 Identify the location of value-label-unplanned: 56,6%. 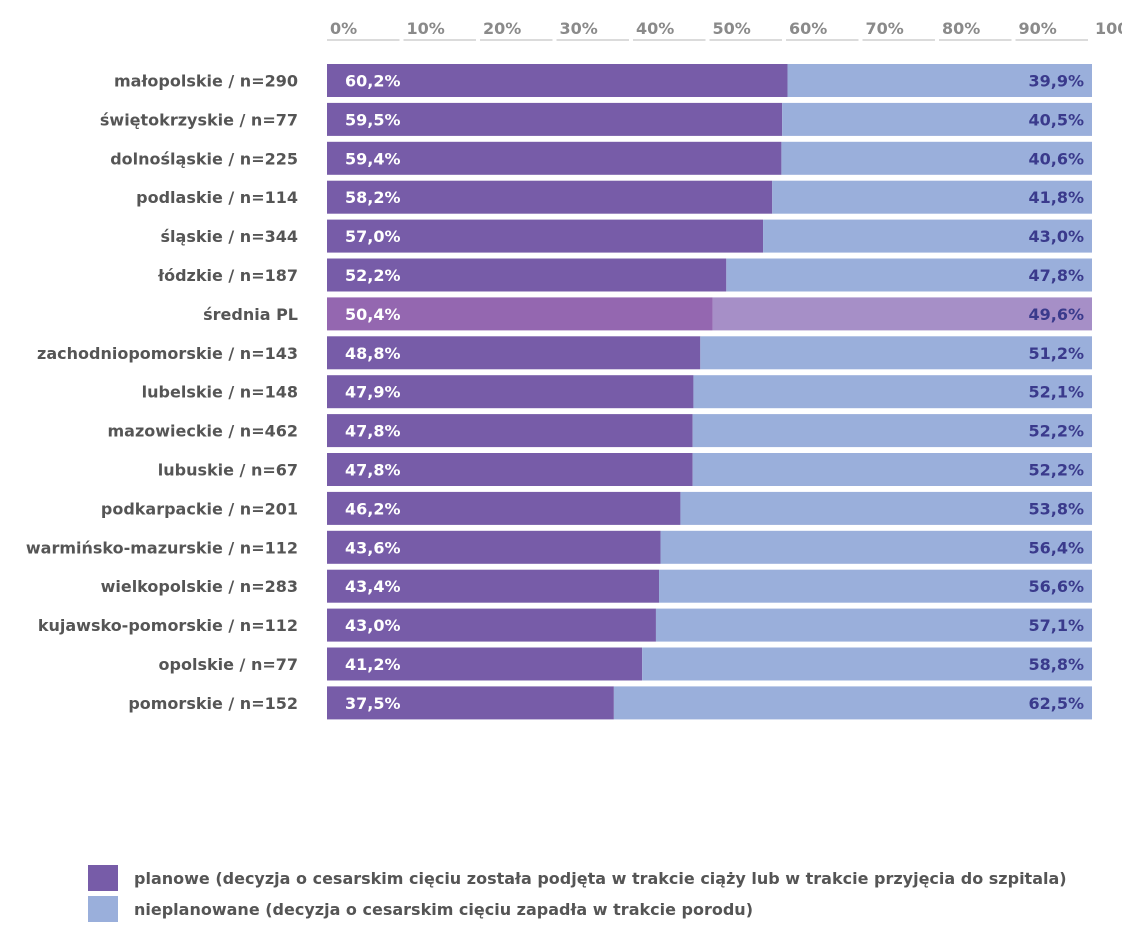
(1056, 586).